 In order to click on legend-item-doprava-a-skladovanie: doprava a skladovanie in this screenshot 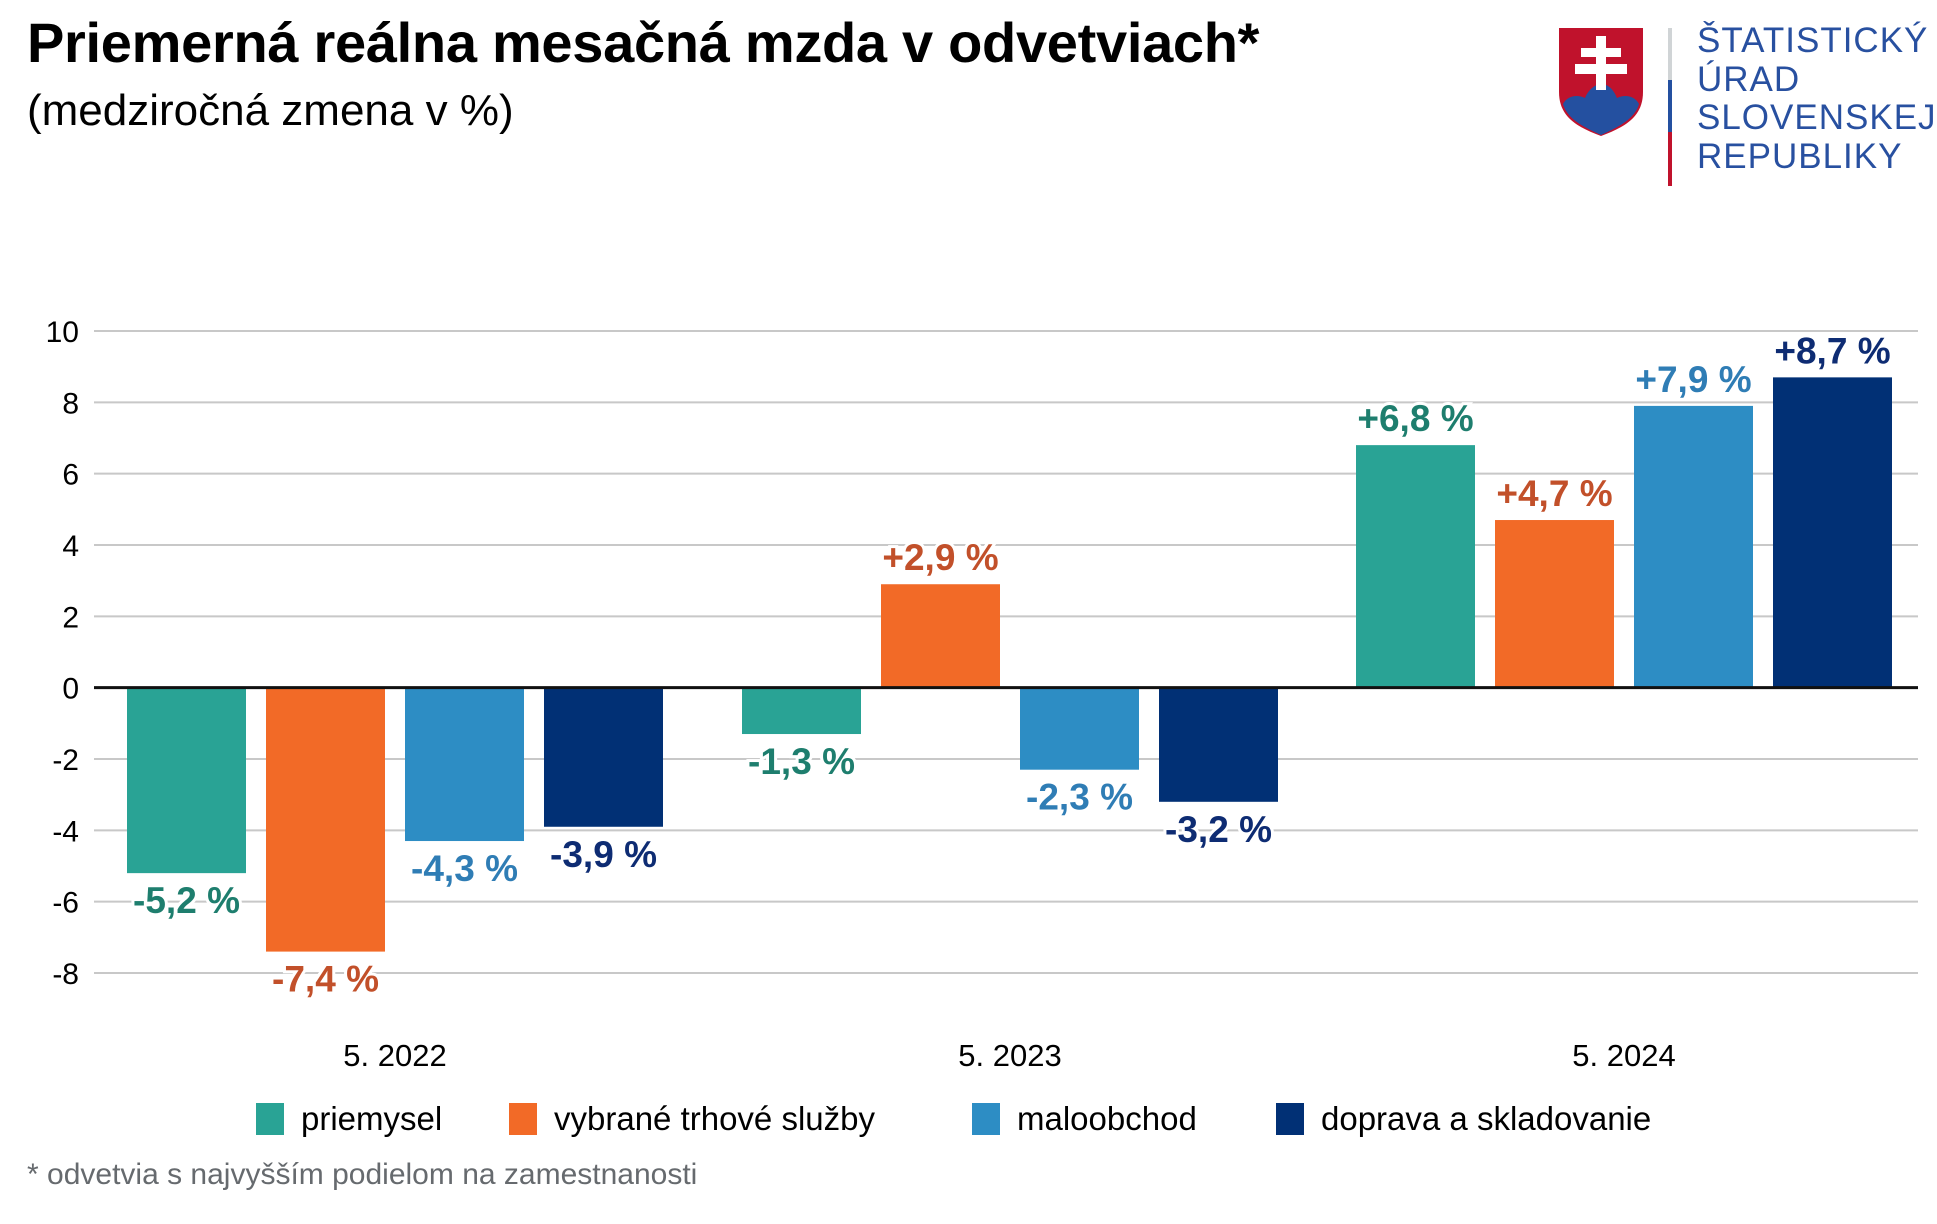, I will do `click(1463, 1119)`.